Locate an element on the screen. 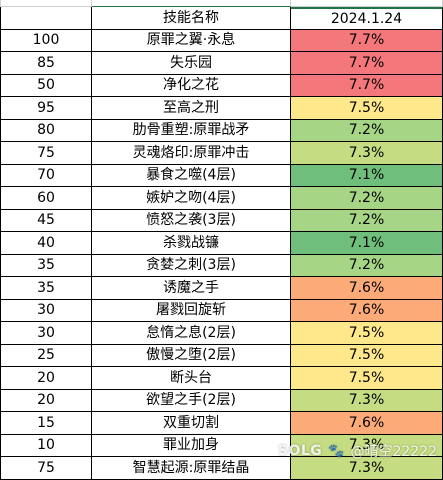 Image resolution: width=443 pixels, height=480 pixels. table-row: 35 诱魔之手 7.6% is located at coordinates (221, 288).